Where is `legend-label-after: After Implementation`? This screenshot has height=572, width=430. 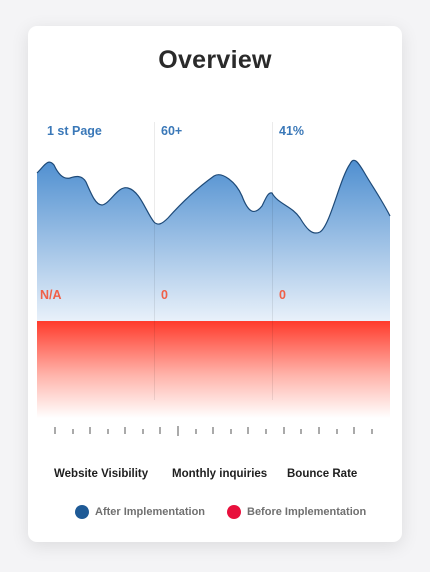
legend-label-after: After Implementation is located at coordinates (150, 512).